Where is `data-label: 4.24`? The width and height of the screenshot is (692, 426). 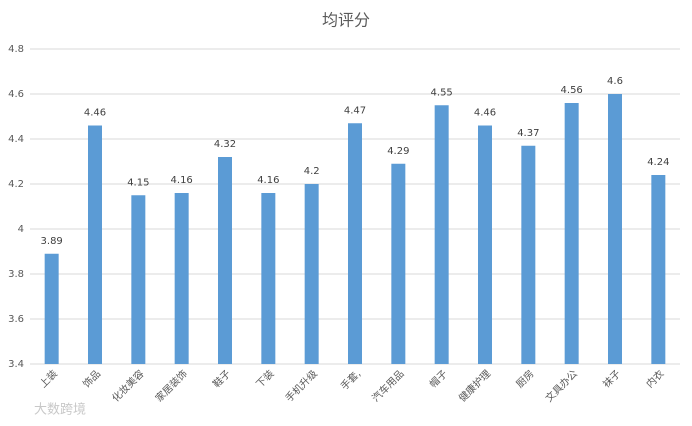 data-label: 4.24 is located at coordinates (658, 162).